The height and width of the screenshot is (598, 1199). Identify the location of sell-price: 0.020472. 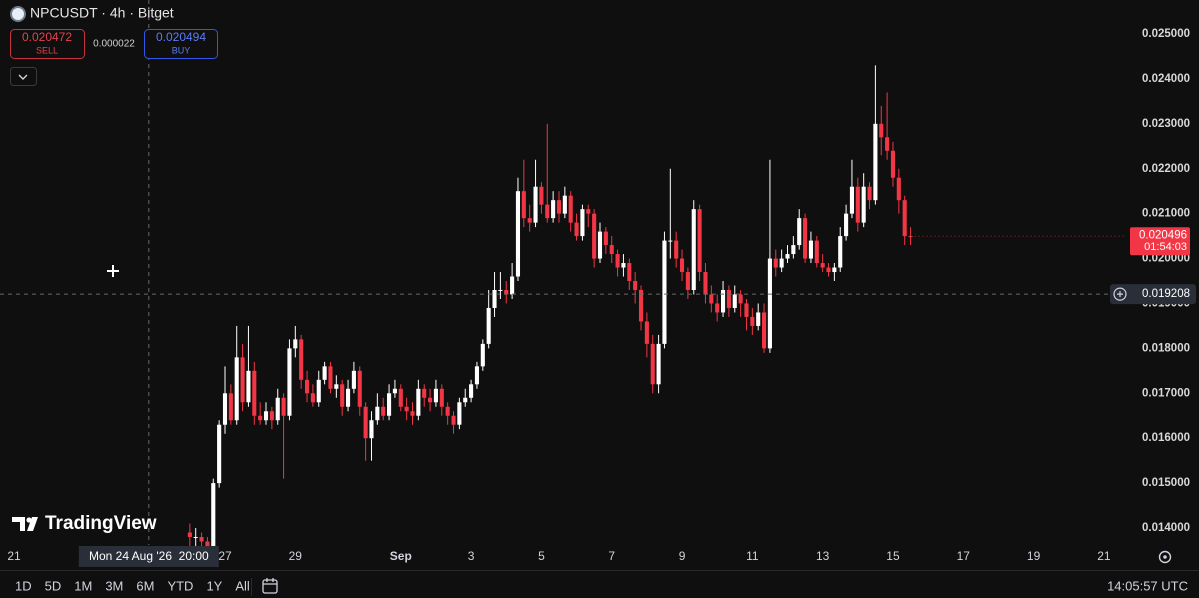
(47, 37).